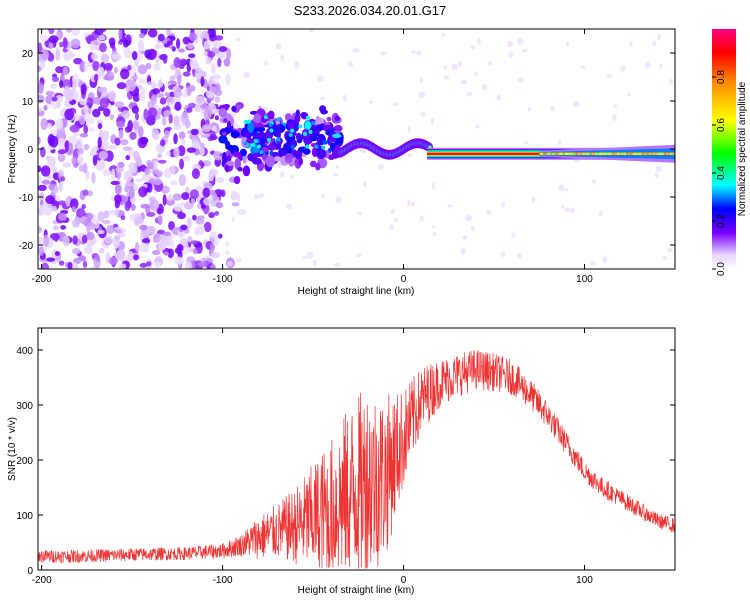  I want to click on colorbar-label: Normalized spectral amplitude, so click(742, 148).